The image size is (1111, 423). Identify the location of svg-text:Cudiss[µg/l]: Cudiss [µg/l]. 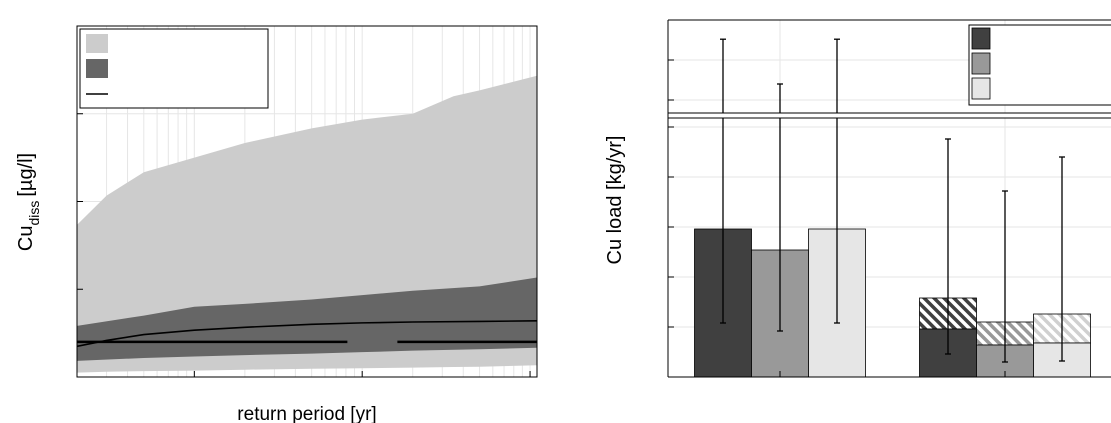
(28, 202).